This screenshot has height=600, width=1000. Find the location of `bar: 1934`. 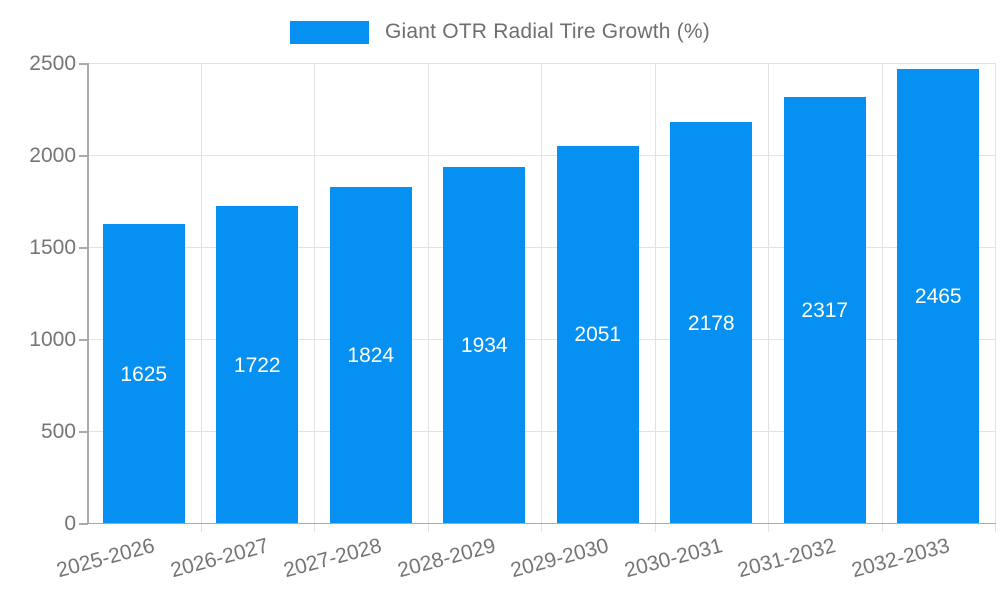

bar: 1934 is located at coordinates (484, 345).